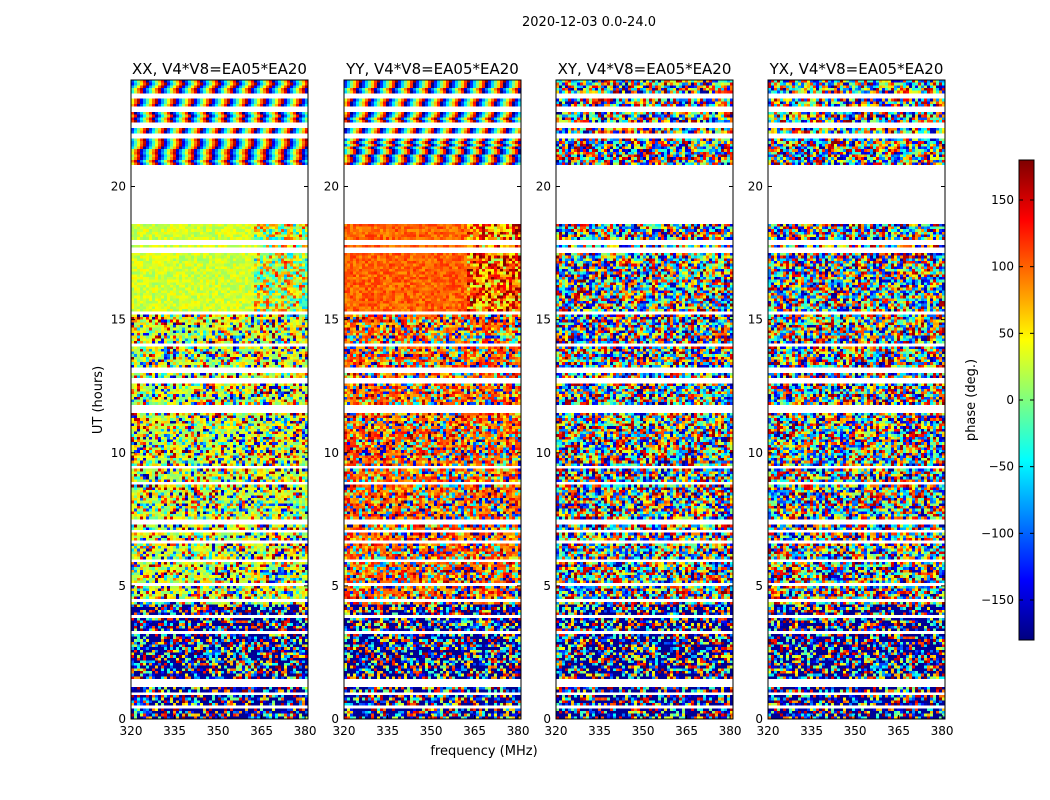 The width and height of the screenshot is (1050, 800). I want to click on colorbar-tick-label: −150, so click(997, 600).